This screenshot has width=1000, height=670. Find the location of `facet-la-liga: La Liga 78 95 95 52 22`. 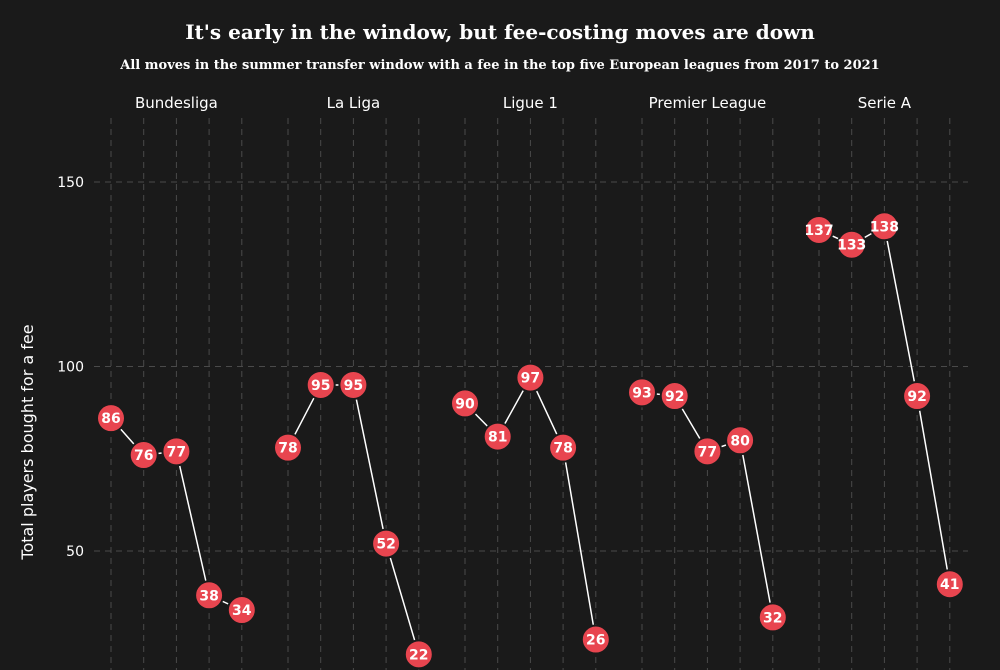

facet-la-liga: La Liga 78 95 95 52 22 is located at coordinates (353, 382).